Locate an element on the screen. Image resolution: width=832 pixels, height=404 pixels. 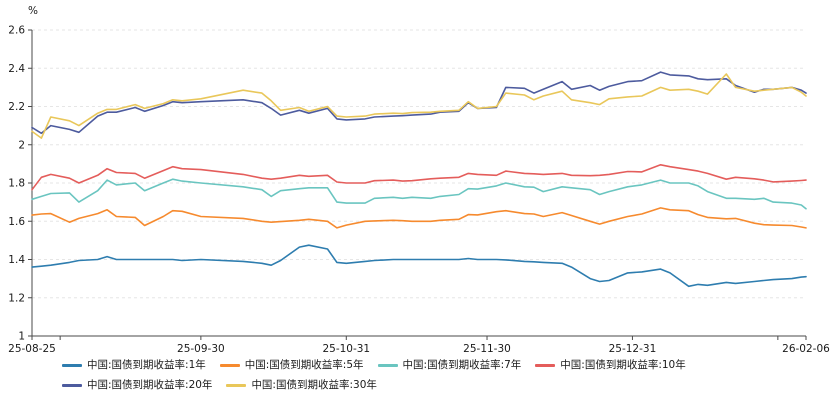
y-axis-unit-label: % is located at coordinates (33, 11).